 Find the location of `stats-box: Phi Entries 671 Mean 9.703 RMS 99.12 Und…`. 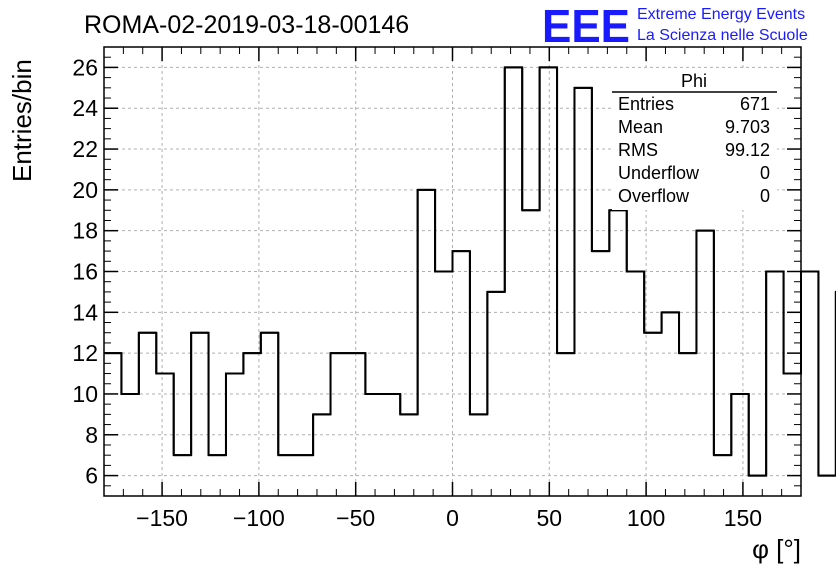

stats-box: Phi Entries 671 Mean 9.703 RMS 99.12 Und… is located at coordinates (694, 140).